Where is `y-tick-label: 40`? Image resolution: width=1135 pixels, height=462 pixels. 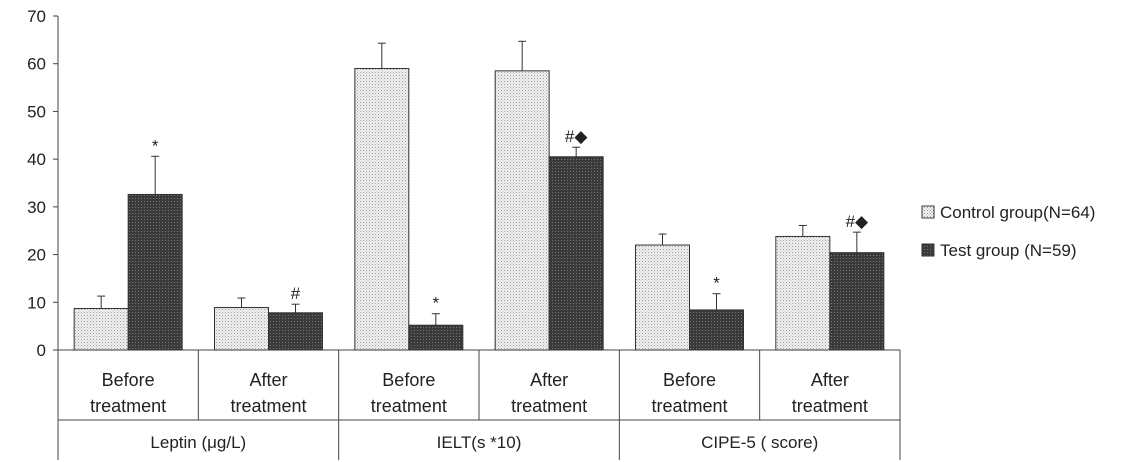
y-tick-label: 40 is located at coordinates (36, 159).